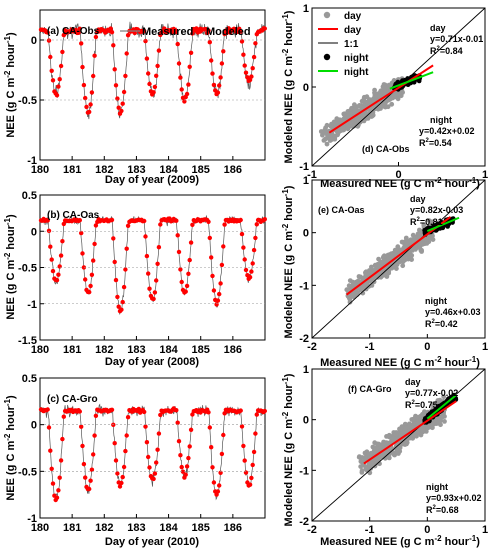 This screenshot has width=491, height=550. I want to click on legend-night-fit-label: night, so click(356, 72).